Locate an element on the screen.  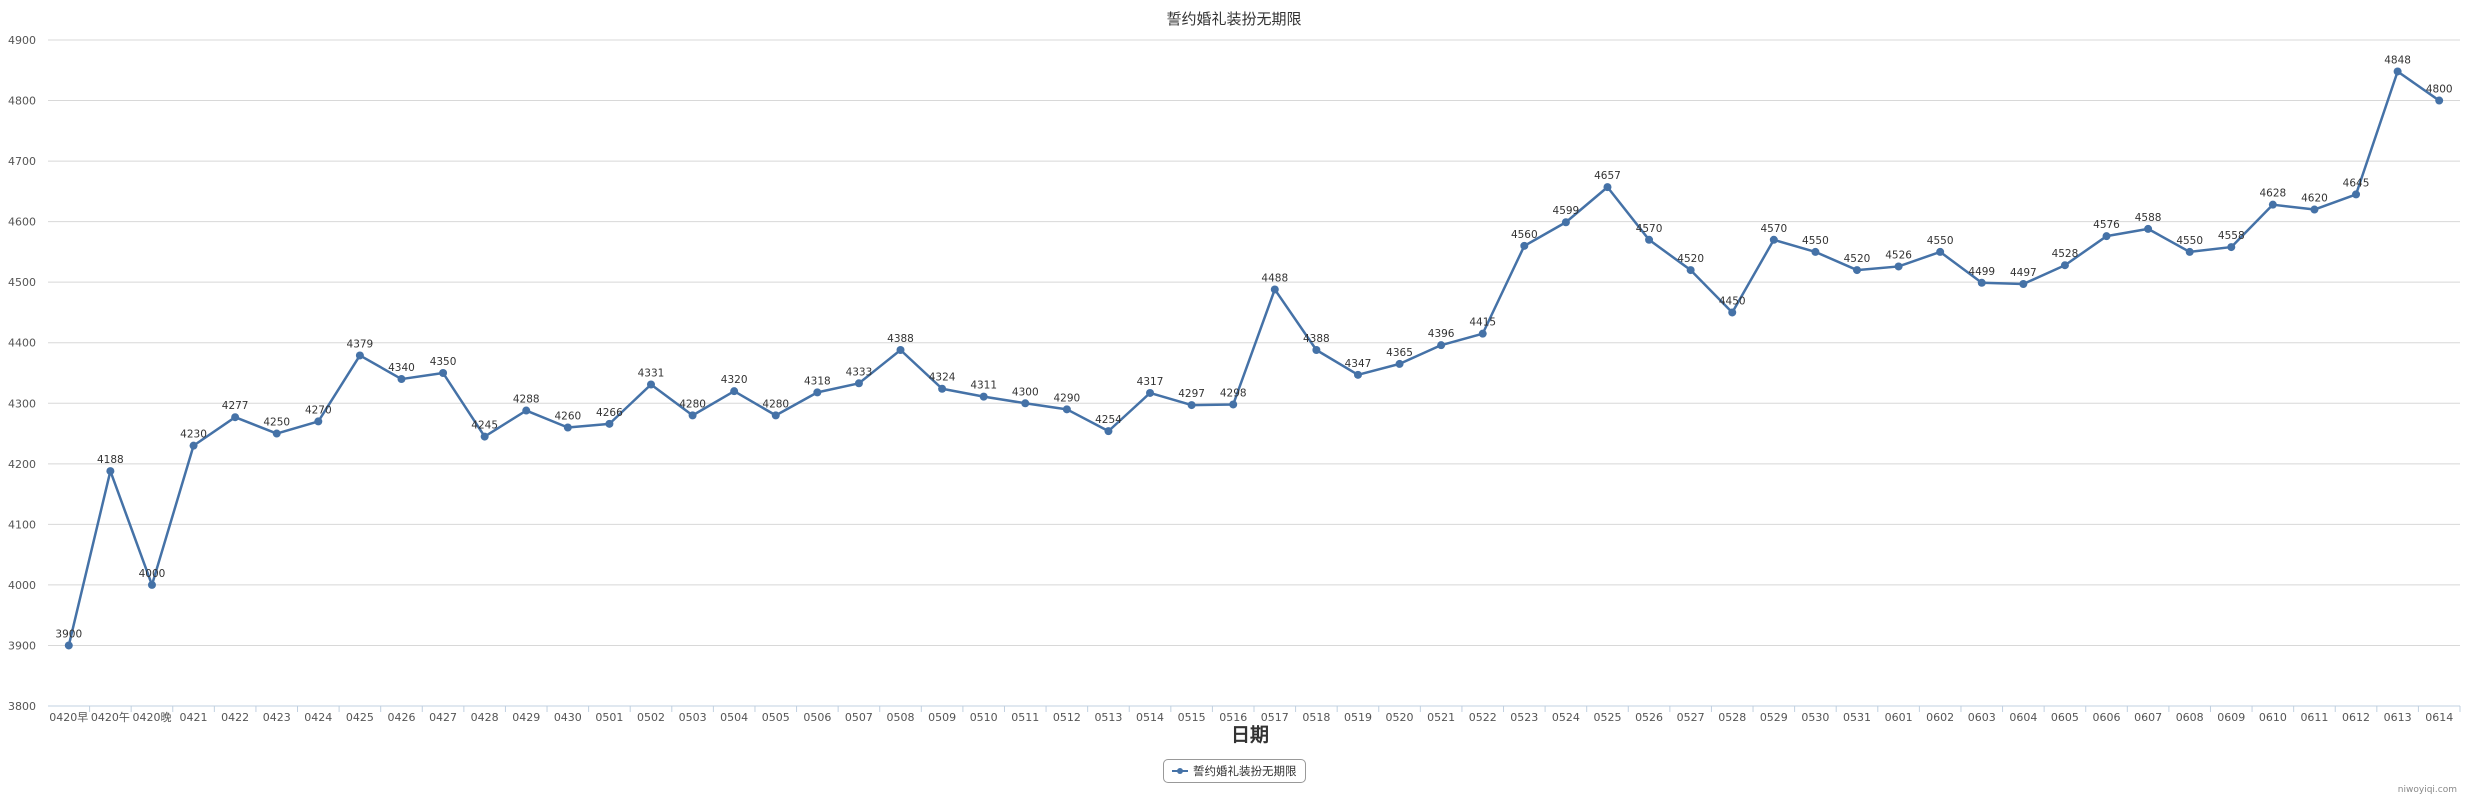
x-tick-label: 0424 is located at coordinates (318, 717).